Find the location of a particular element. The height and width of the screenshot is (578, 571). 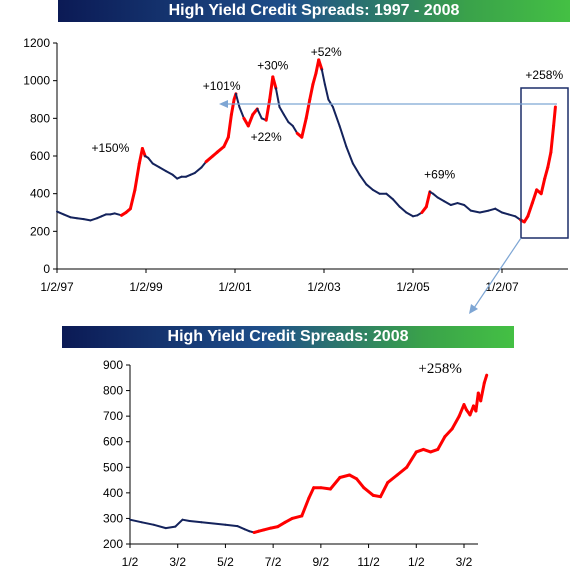

bottom-chart-x-tick-label: 1/2 is located at coordinates (130, 562).